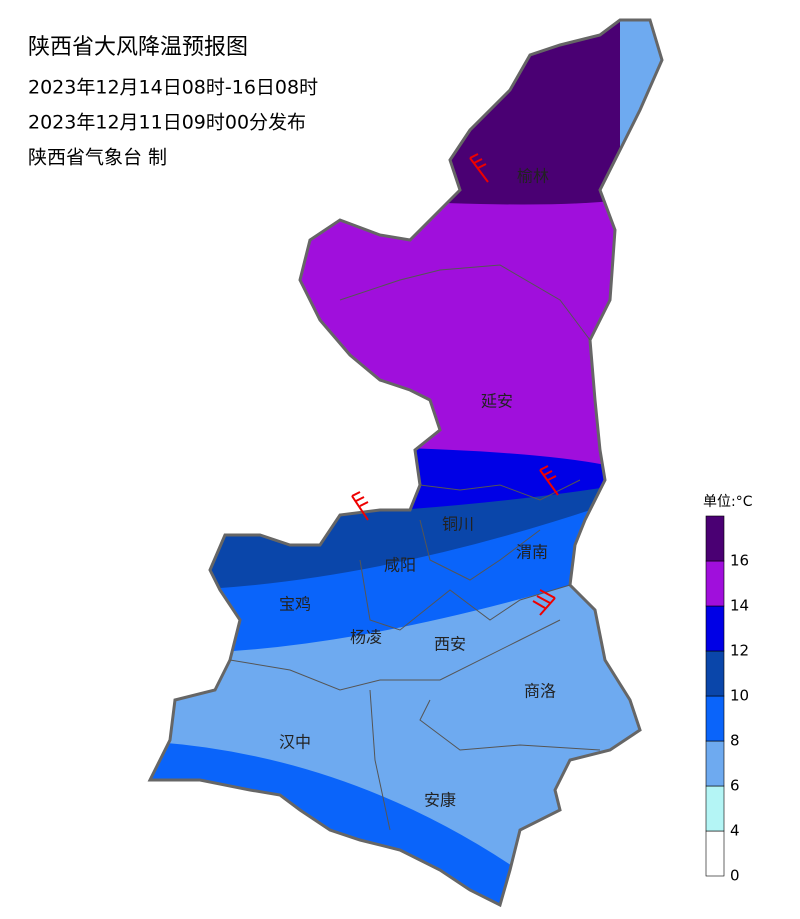 This screenshot has height=919, width=800. I want to click on city-label: 延安, so click(497, 401).